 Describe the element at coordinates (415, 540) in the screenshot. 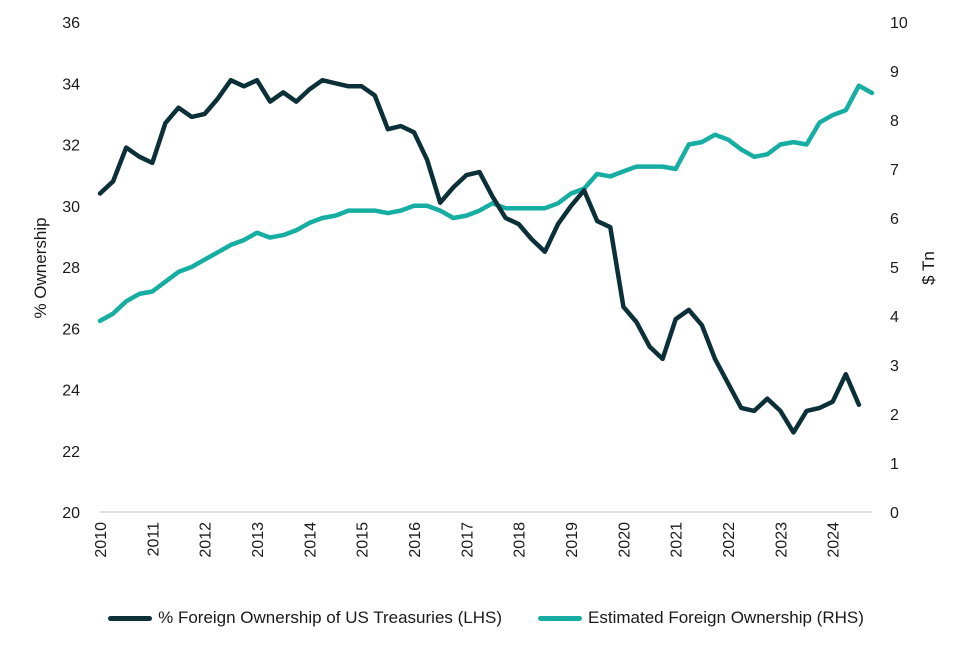

I see `x-tick-label: 2016` at that location.